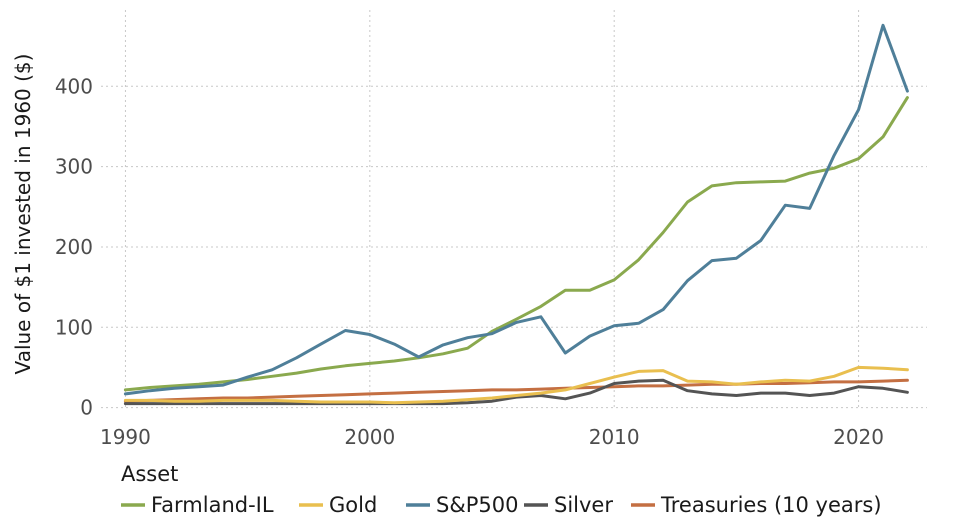 Image resolution: width=980 pixels, height=532 pixels. I want to click on y-tick-label: 100, so click(74, 327).